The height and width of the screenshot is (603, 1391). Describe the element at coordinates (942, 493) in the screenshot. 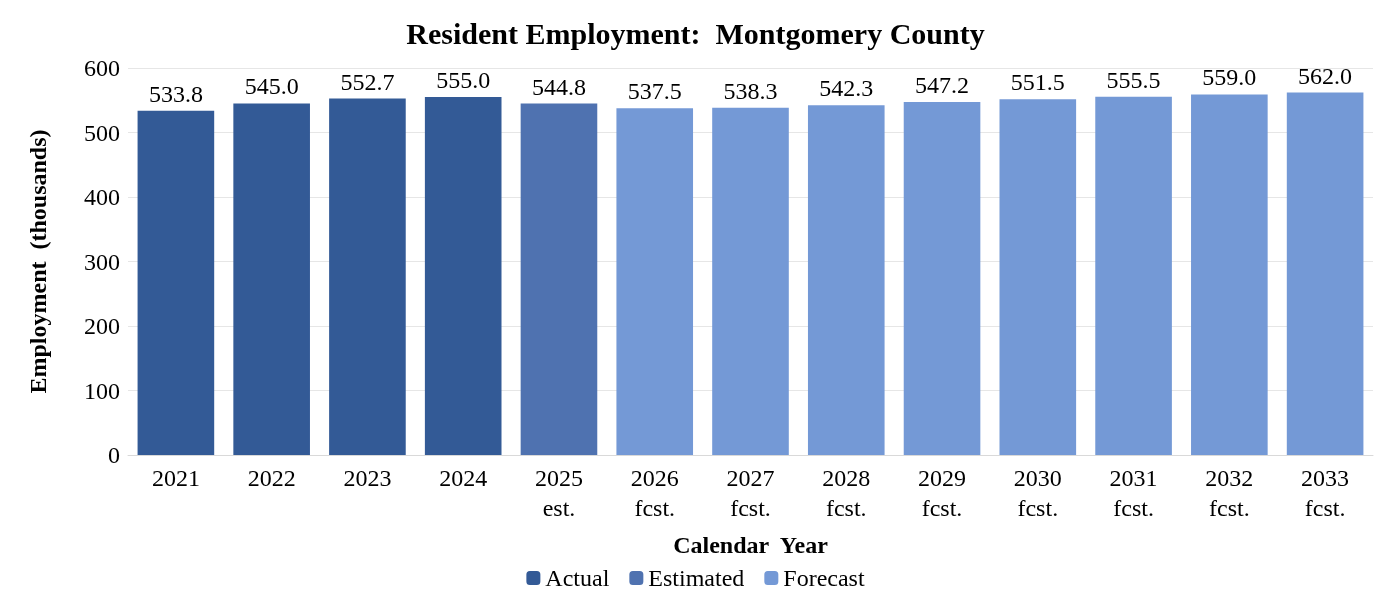

I see `x-tick-label: 2029 fcst.` at that location.